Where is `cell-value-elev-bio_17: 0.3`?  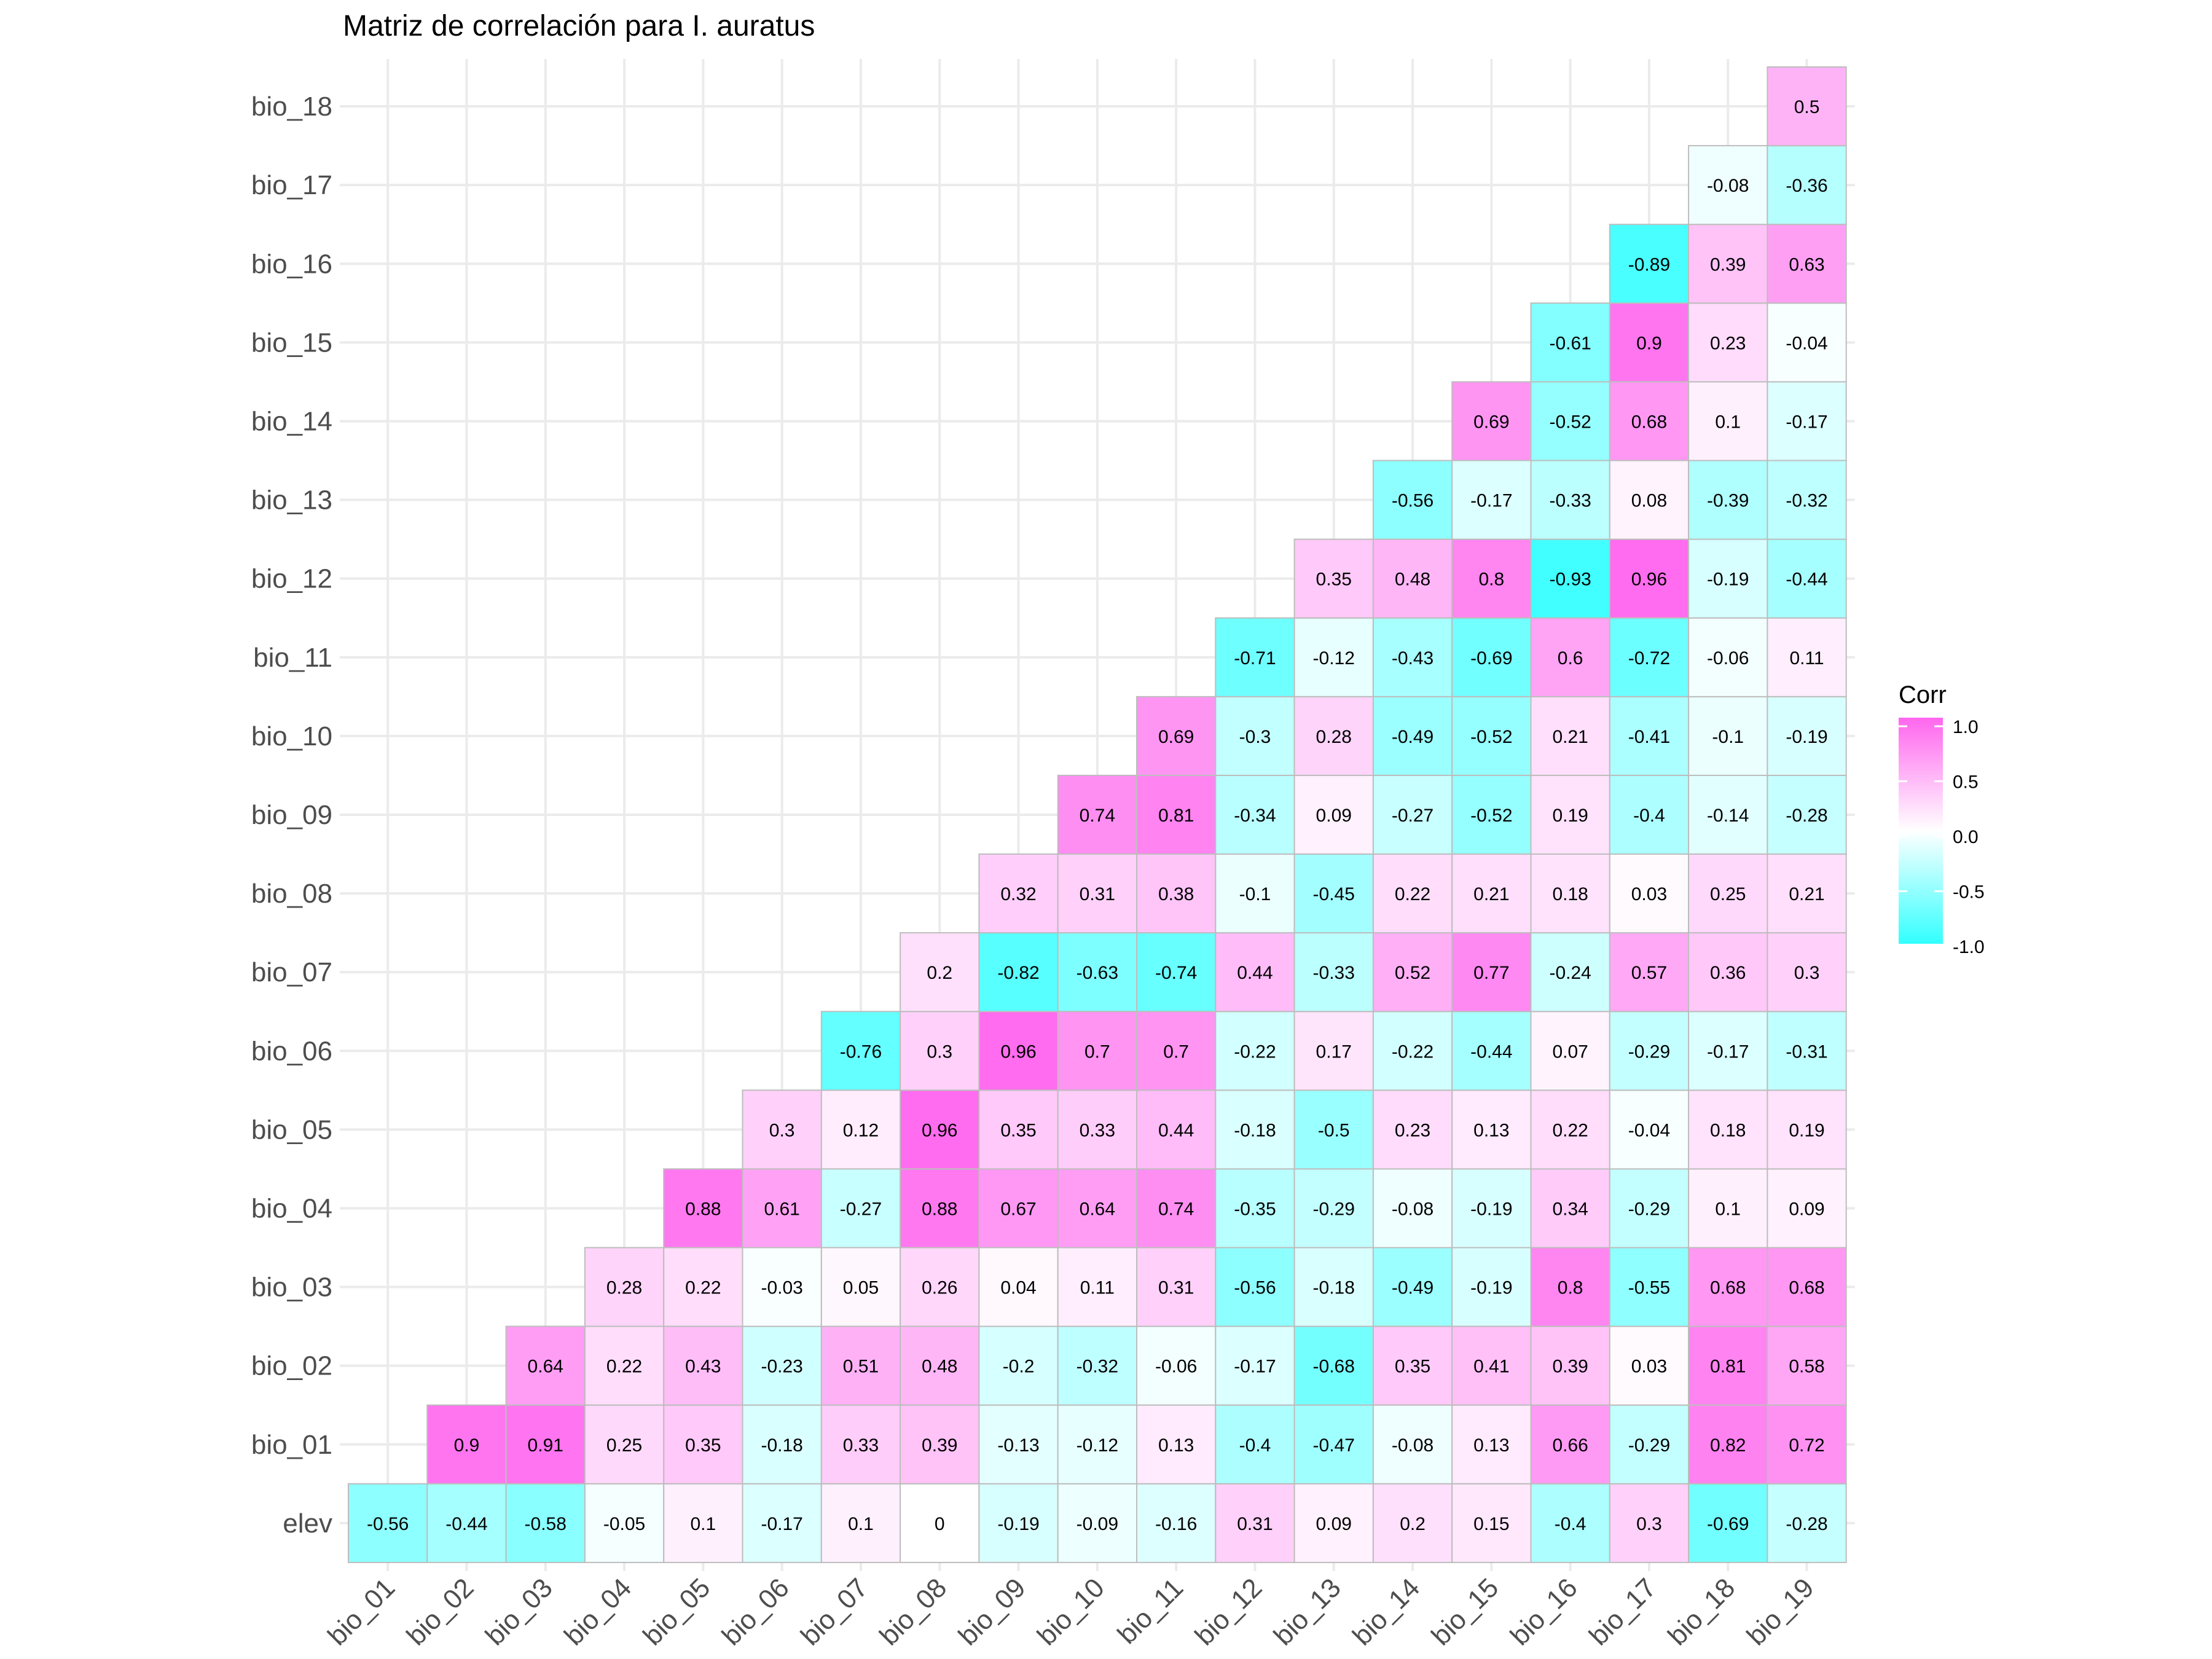
cell-value-elev-bio_17: 0.3 is located at coordinates (1649, 1524).